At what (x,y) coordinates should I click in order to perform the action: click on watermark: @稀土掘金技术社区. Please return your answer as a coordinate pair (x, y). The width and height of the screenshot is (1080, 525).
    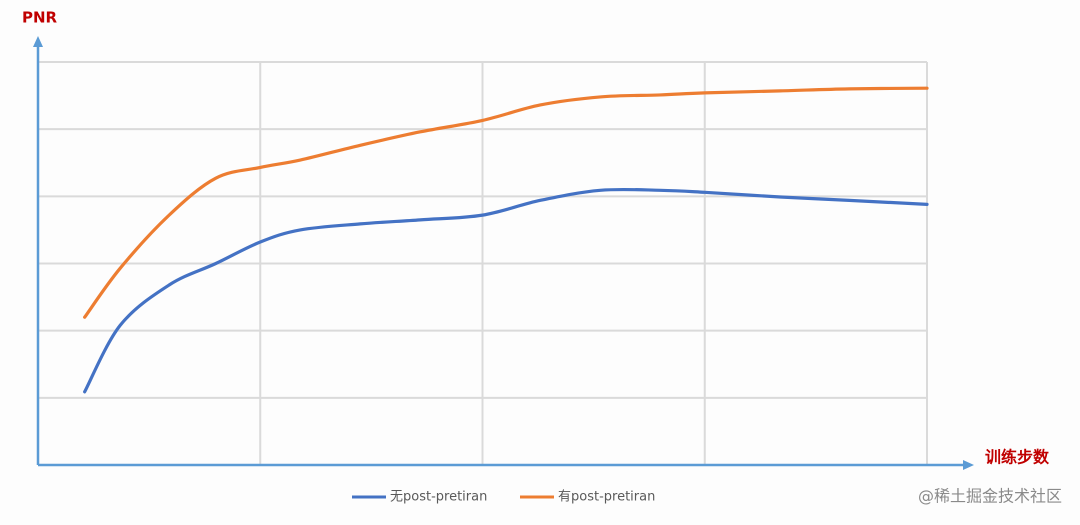
    Looking at the image, I should click on (990, 496).